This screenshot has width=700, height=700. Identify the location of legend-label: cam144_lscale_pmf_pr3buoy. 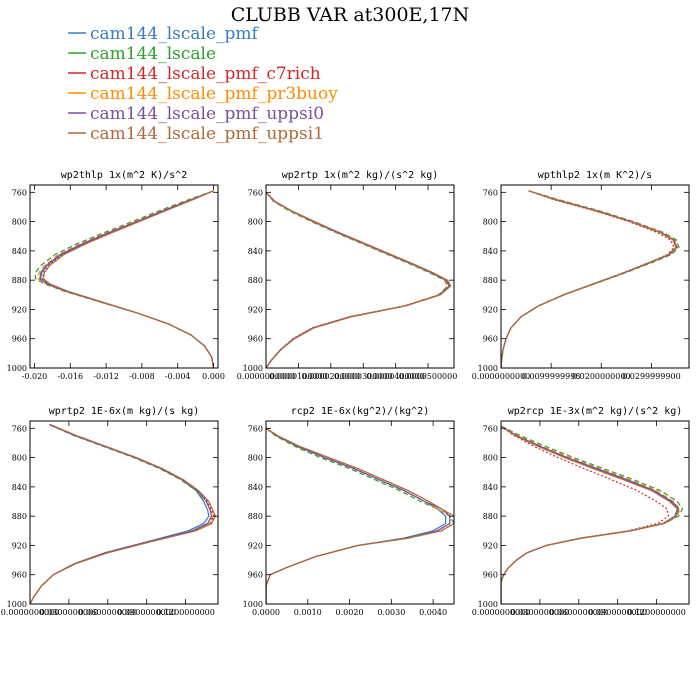
(214, 94).